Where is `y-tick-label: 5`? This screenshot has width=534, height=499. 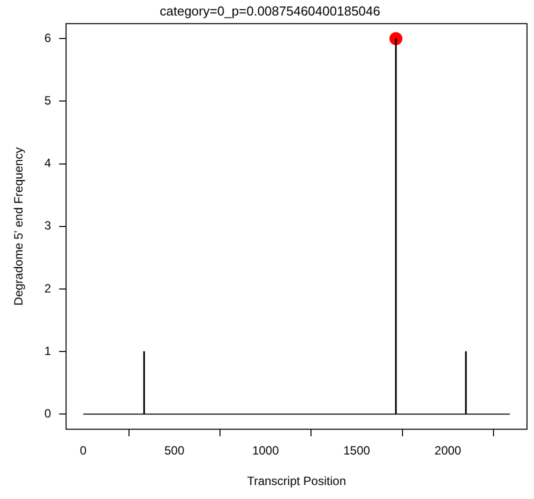
y-tick-label: 5 is located at coordinates (48, 101).